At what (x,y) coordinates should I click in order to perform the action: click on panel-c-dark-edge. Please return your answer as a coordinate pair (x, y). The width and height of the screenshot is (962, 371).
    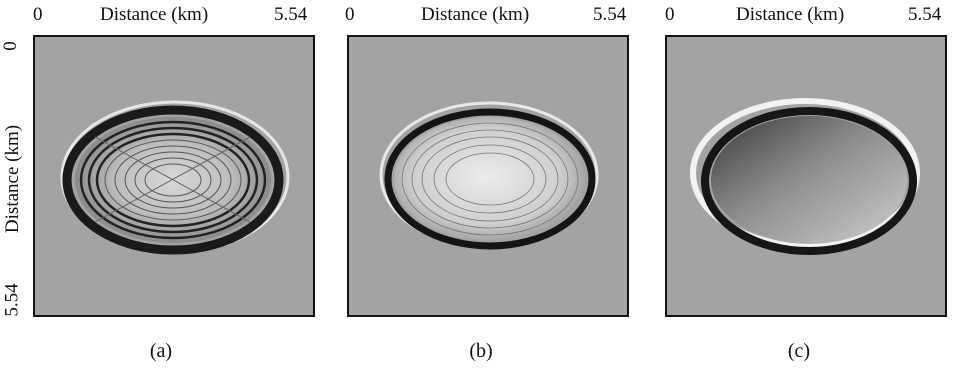
    Looking at the image, I should click on (809, 181).